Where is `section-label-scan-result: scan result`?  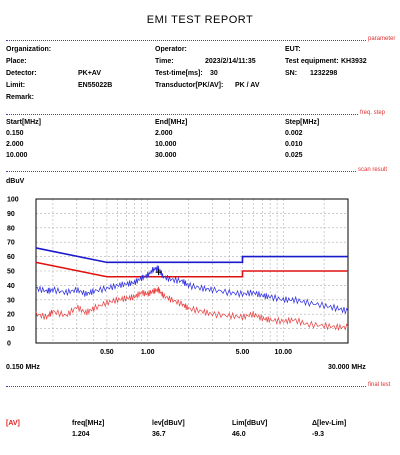
section-label-scan-result: scan result is located at coordinates (373, 170).